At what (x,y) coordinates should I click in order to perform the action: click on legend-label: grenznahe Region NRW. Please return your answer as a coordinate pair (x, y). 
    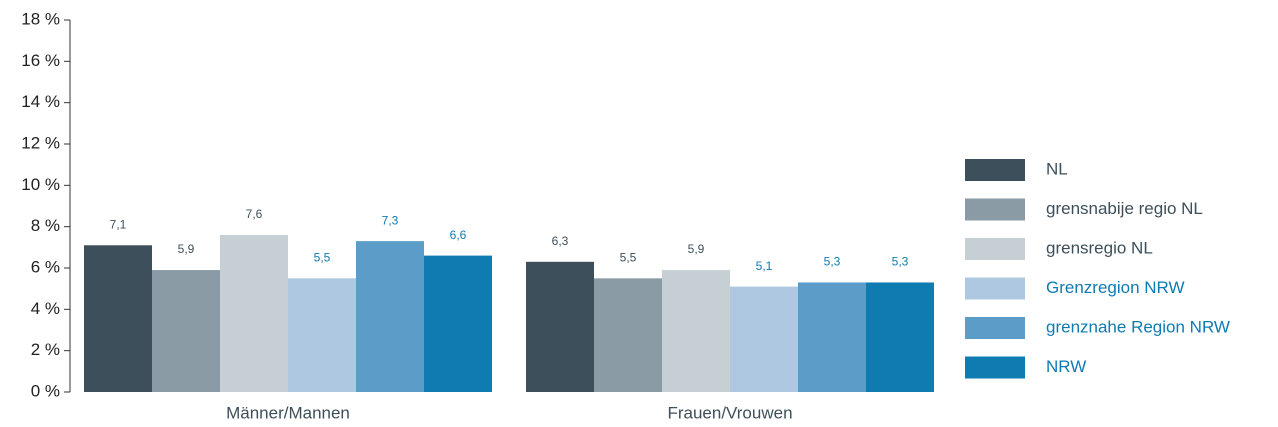
    Looking at the image, I should click on (1138, 326).